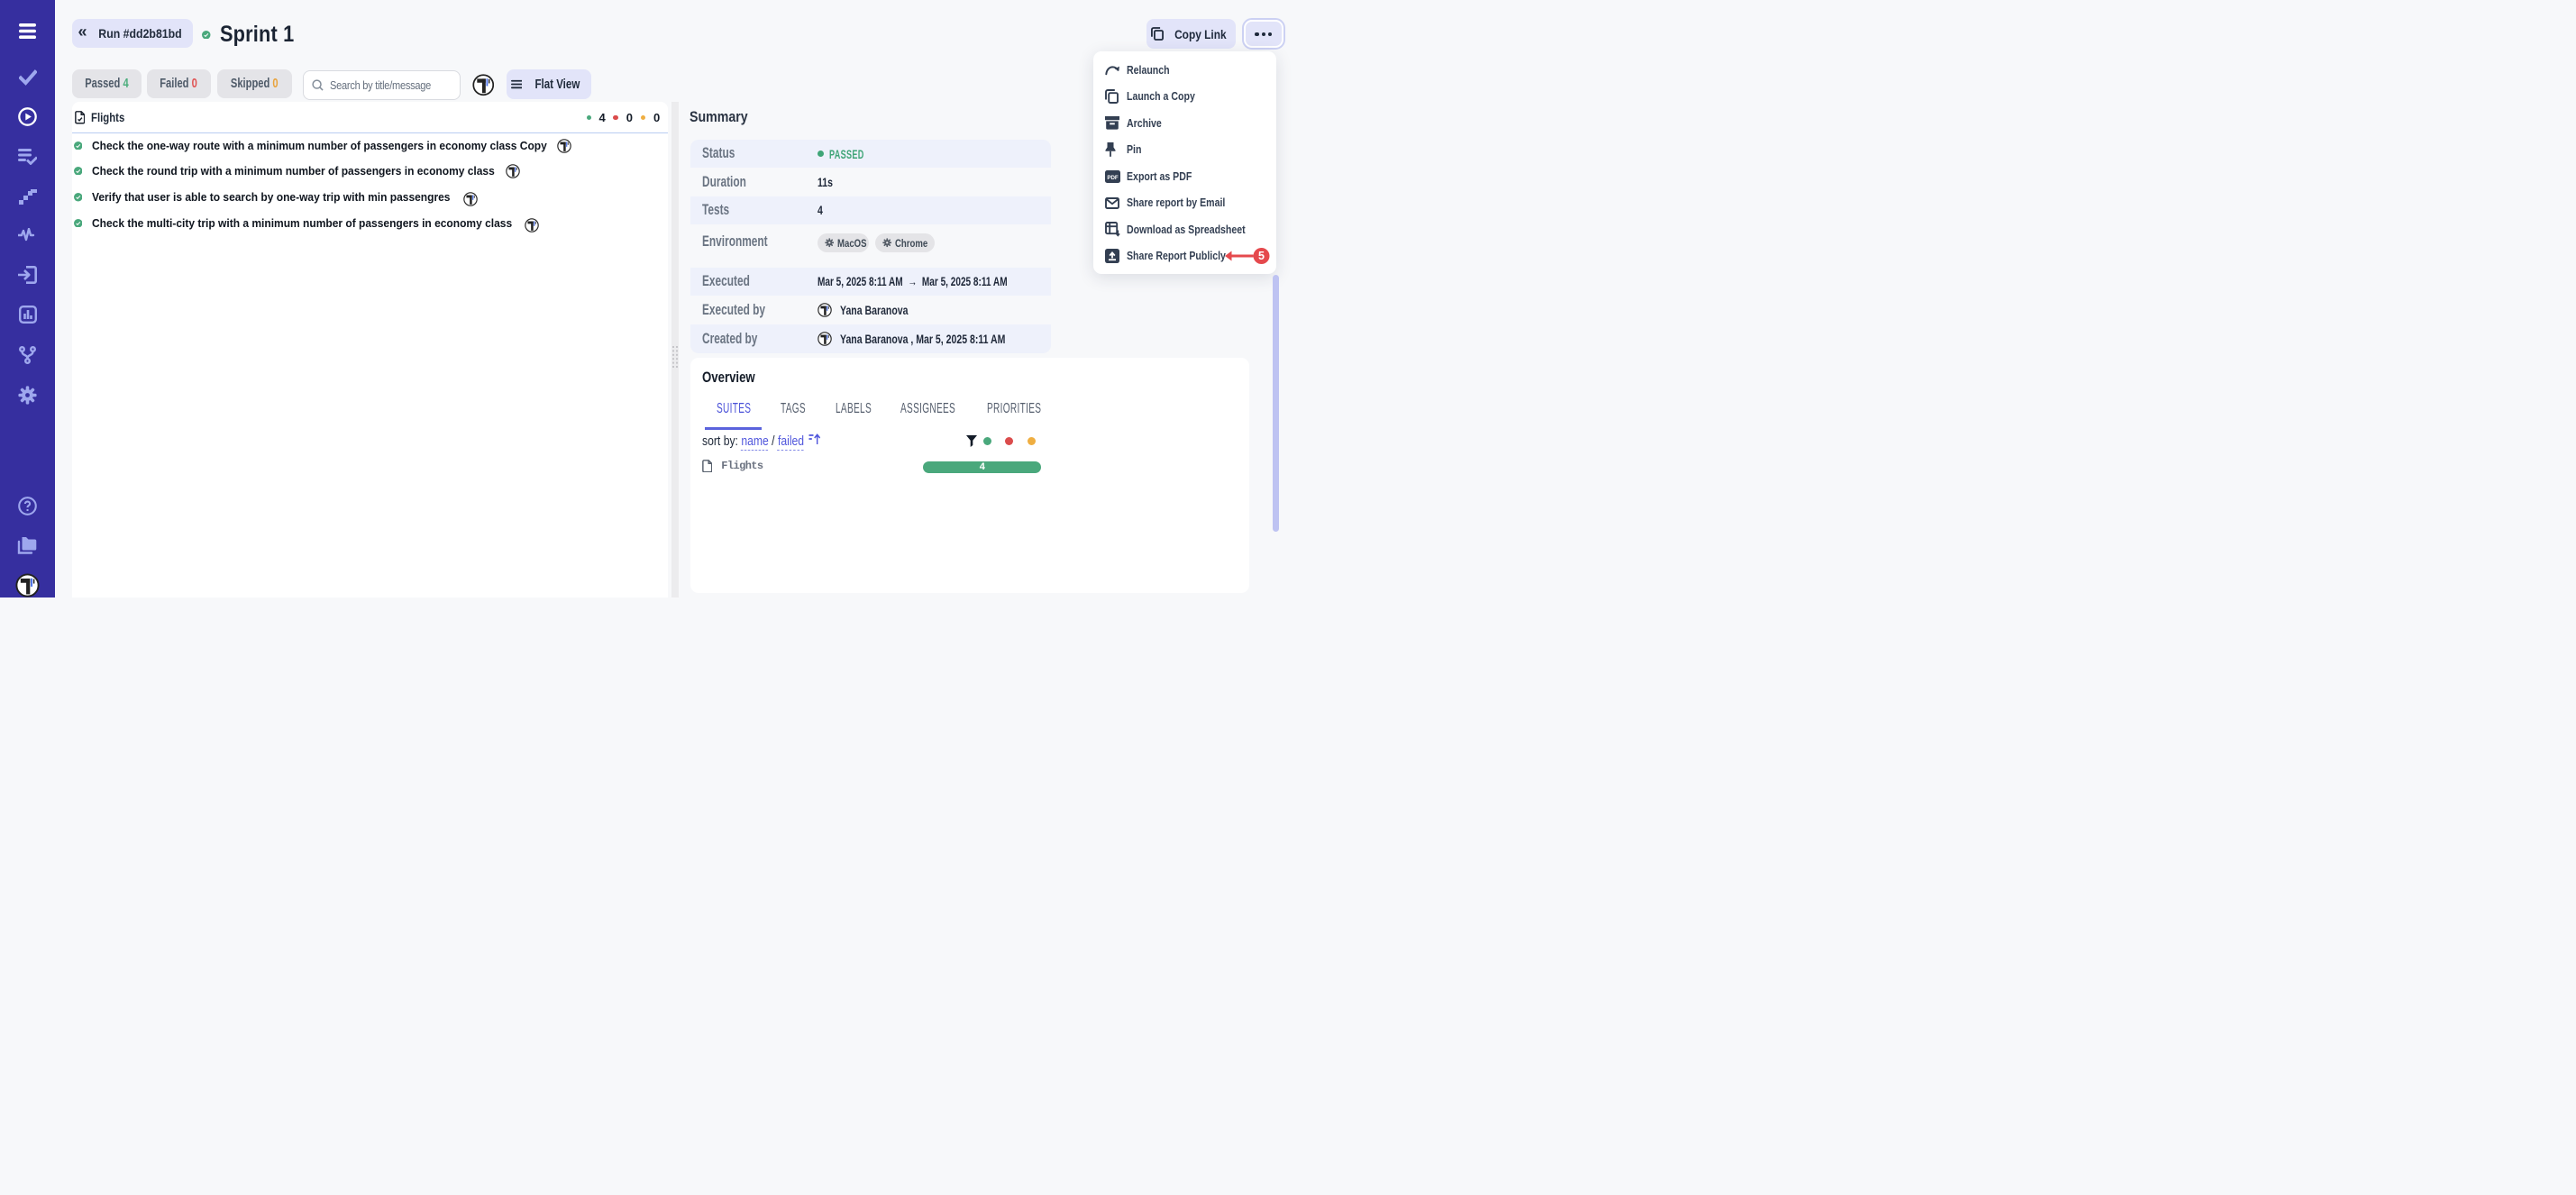 This screenshot has width=2576, height=1195. I want to click on svg-text: PDF, so click(1113, 178).